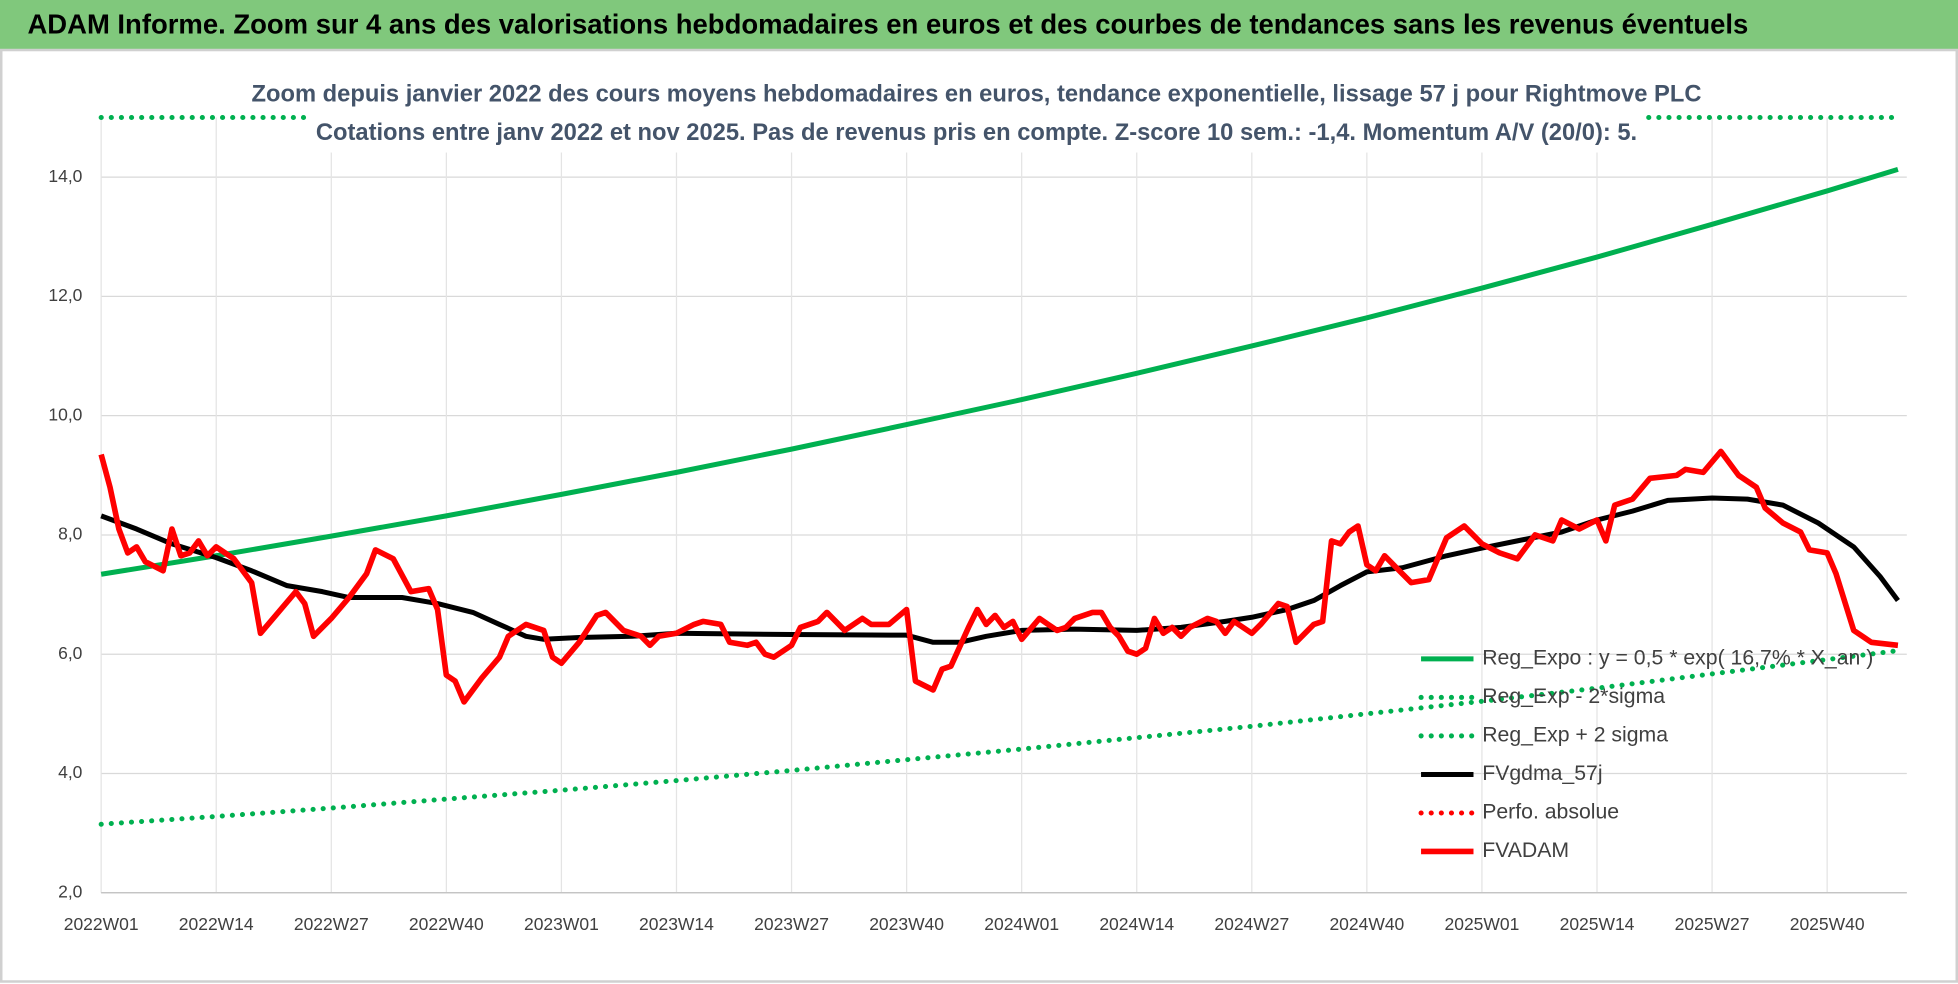 This screenshot has width=1958, height=984. Describe the element at coordinates (561, 924) in the screenshot. I see `x-tick-label: 2023W01` at that location.